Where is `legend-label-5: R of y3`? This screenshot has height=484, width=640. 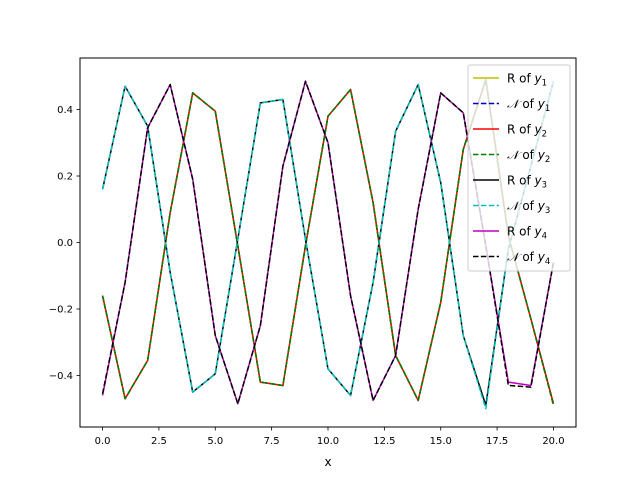
legend-label-5: R of y3 is located at coordinates (527, 182).